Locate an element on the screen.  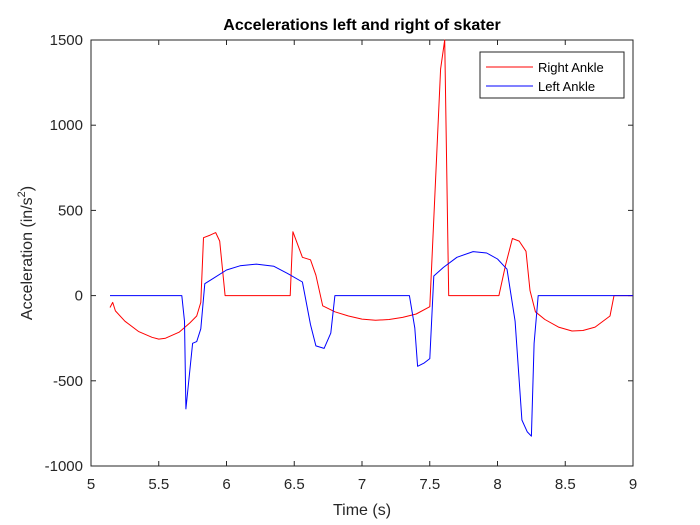
legend-box is located at coordinates (552, 75).